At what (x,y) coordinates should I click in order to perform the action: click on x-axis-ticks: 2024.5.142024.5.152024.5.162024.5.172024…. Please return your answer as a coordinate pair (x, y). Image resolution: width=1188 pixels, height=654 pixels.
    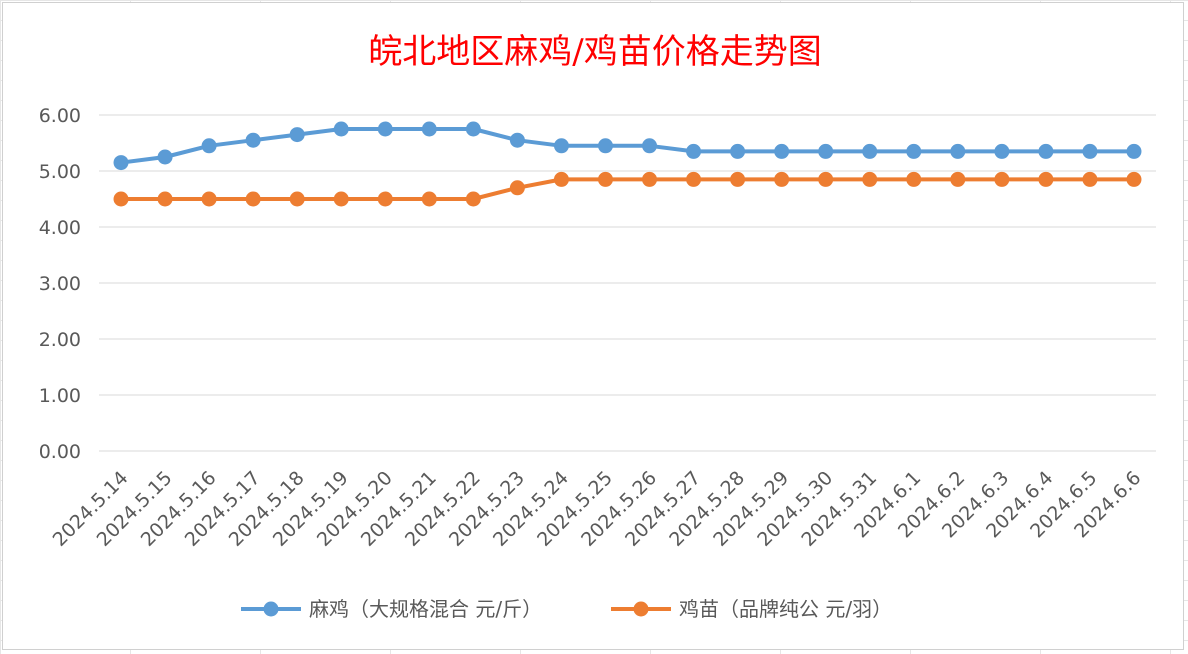
    Looking at the image, I should click on (597, 509).